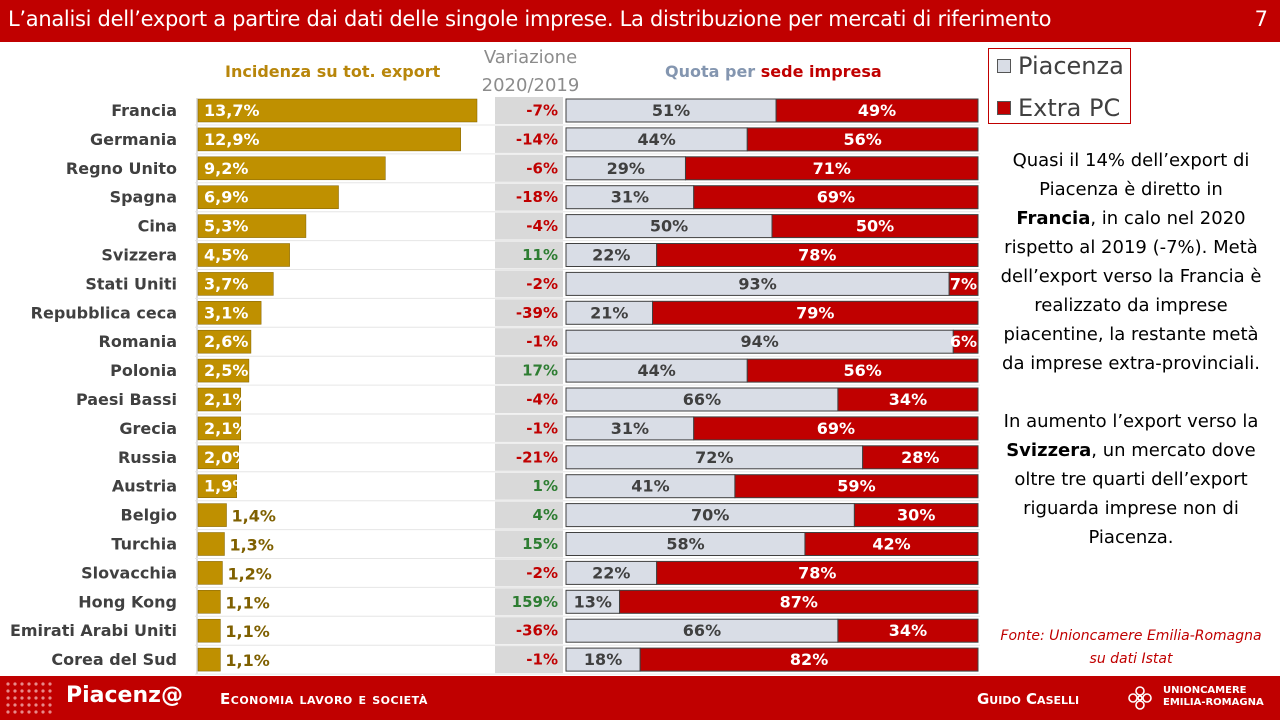 This screenshot has width=1280, height=720. What do you see at coordinates (542, 226) in the screenshot?
I see `variazione-label: -4%` at bounding box center [542, 226].